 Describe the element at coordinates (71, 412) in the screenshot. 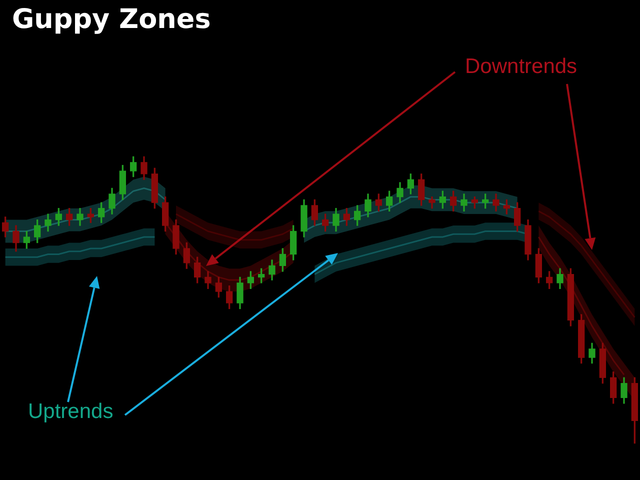

I see `annotation: Uptrends` at that location.